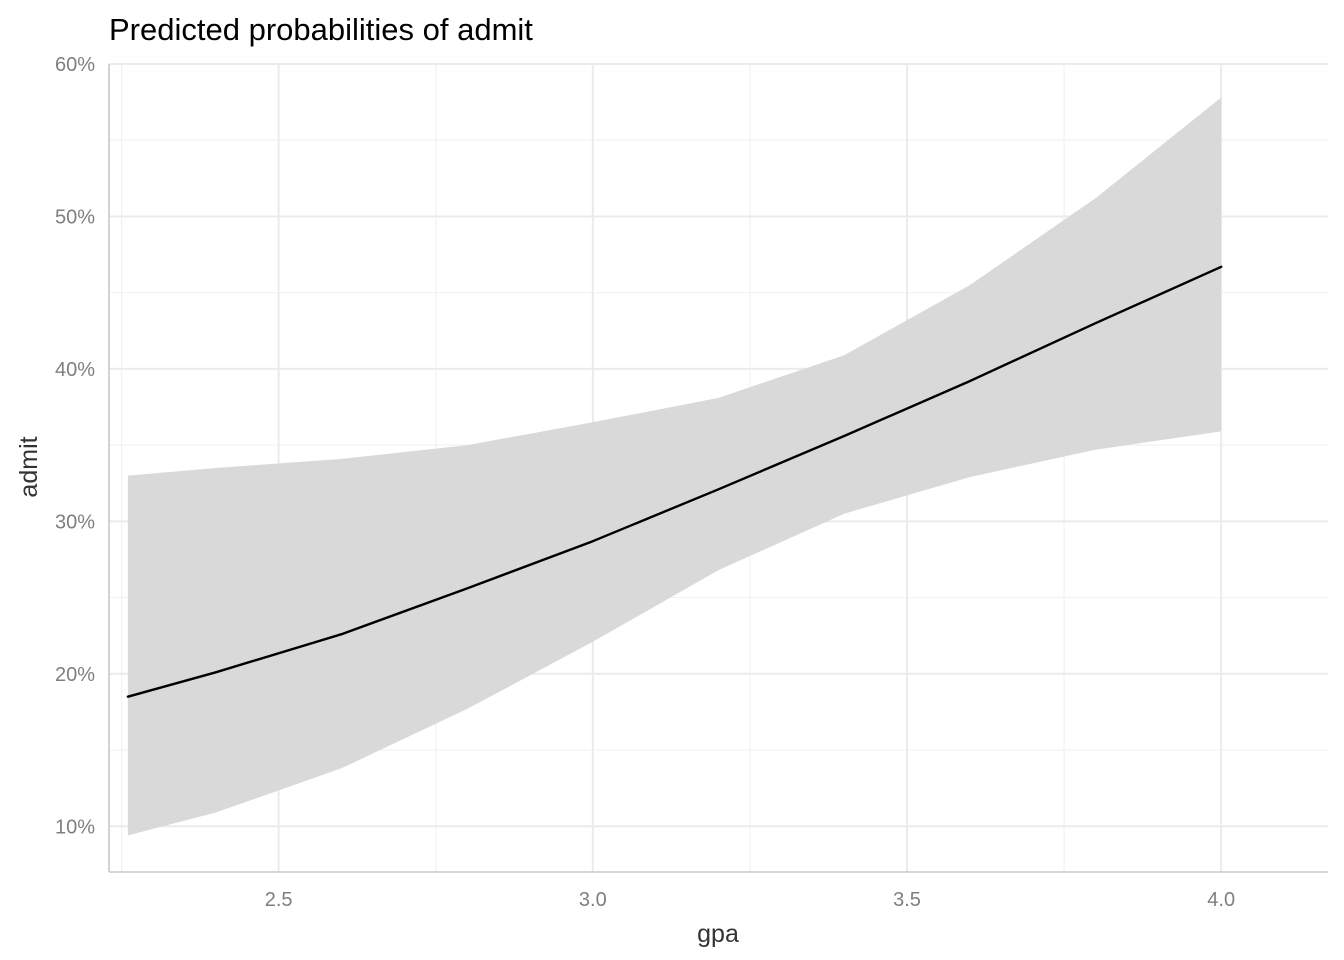 The width and height of the screenshot is (1344, 960). What do you see at coordinates (75, 675) in the screenshot?
I see `y-tick-label: 20%` at bounding box center [75, 675].